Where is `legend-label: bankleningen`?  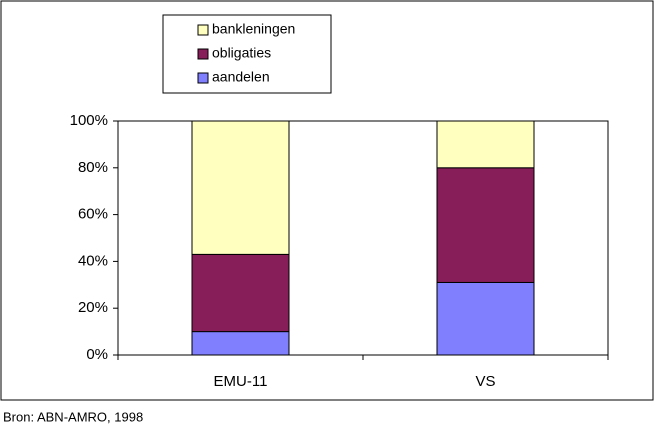
legend-label: bankleningen is located at coordinates (253, 29).